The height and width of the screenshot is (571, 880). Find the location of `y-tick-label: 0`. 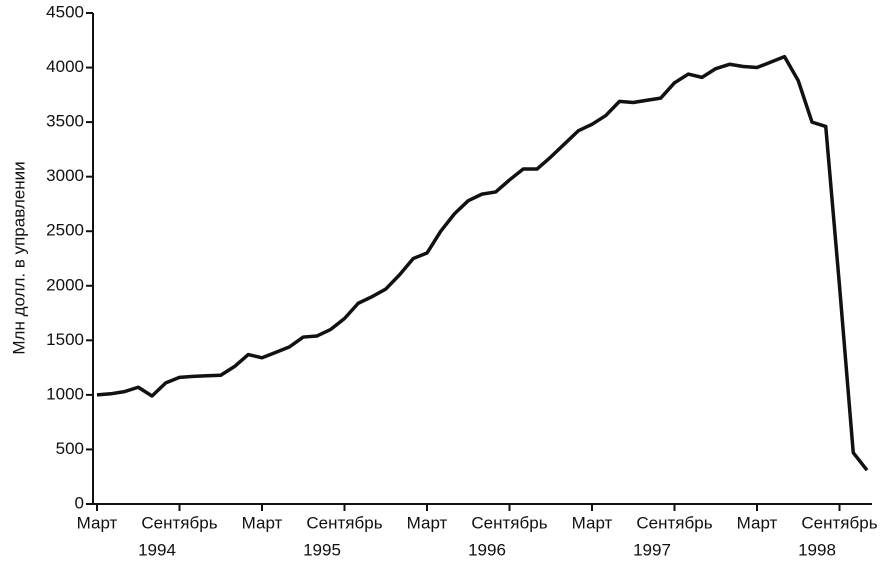

y-tick-label: 0 is located at coordinates (79, 502).